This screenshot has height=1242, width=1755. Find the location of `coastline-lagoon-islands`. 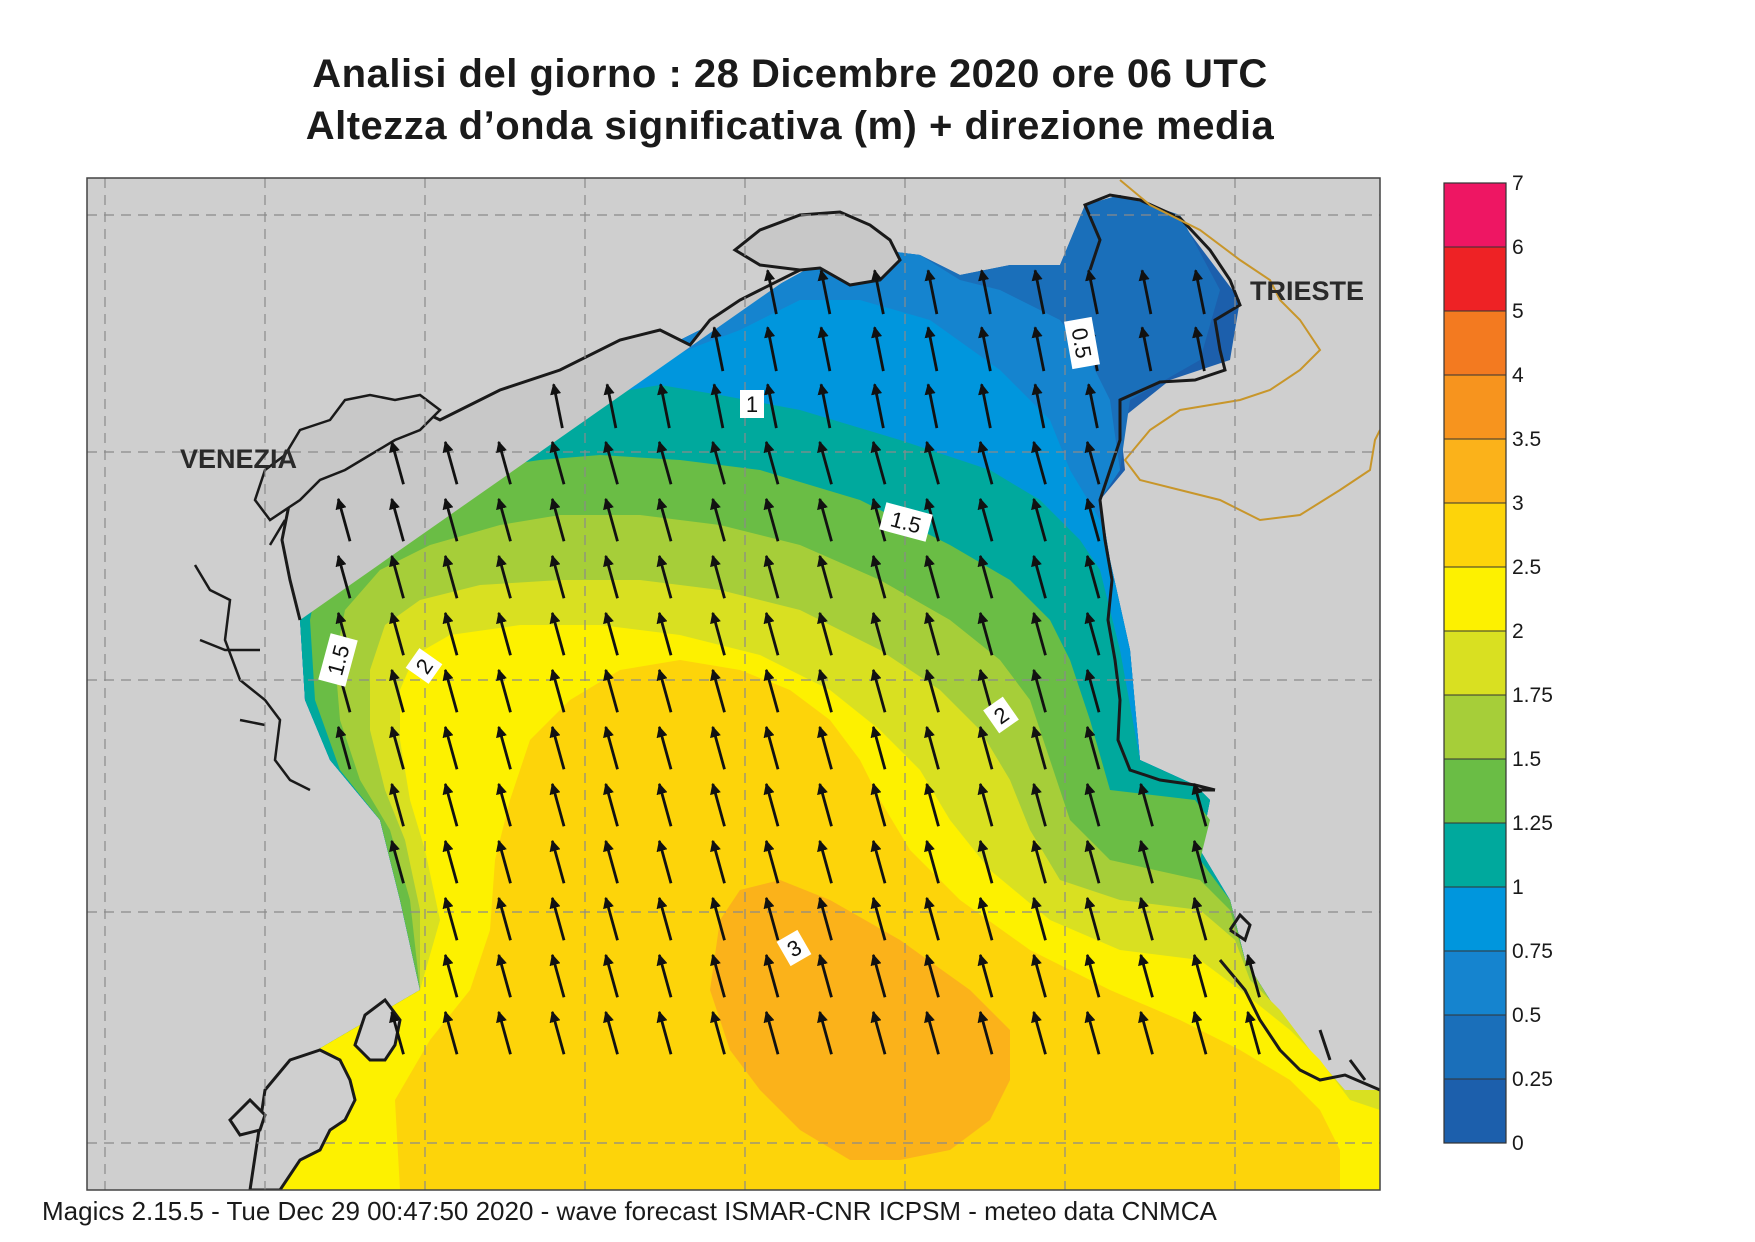

coastline-lagoon-islands is located at coordinates (347, 457).